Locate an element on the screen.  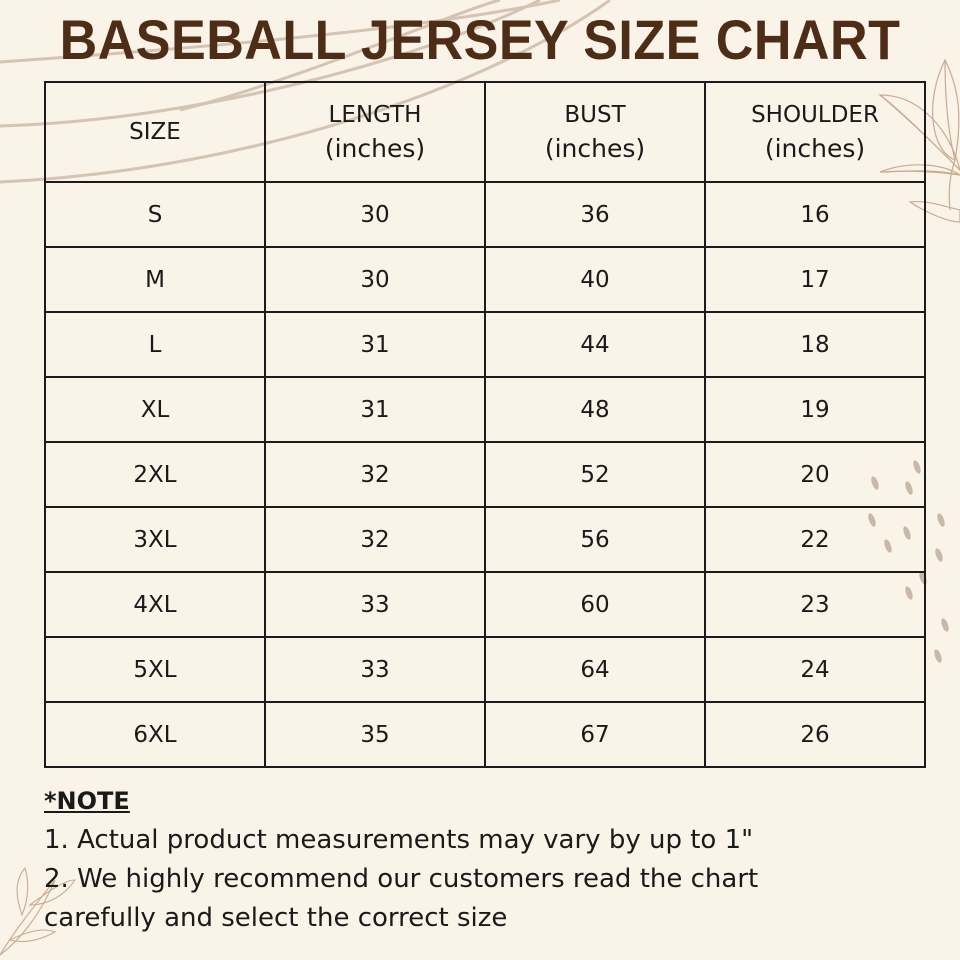
note-line: carefully and select the correct size is located at coordinates (276, 918).